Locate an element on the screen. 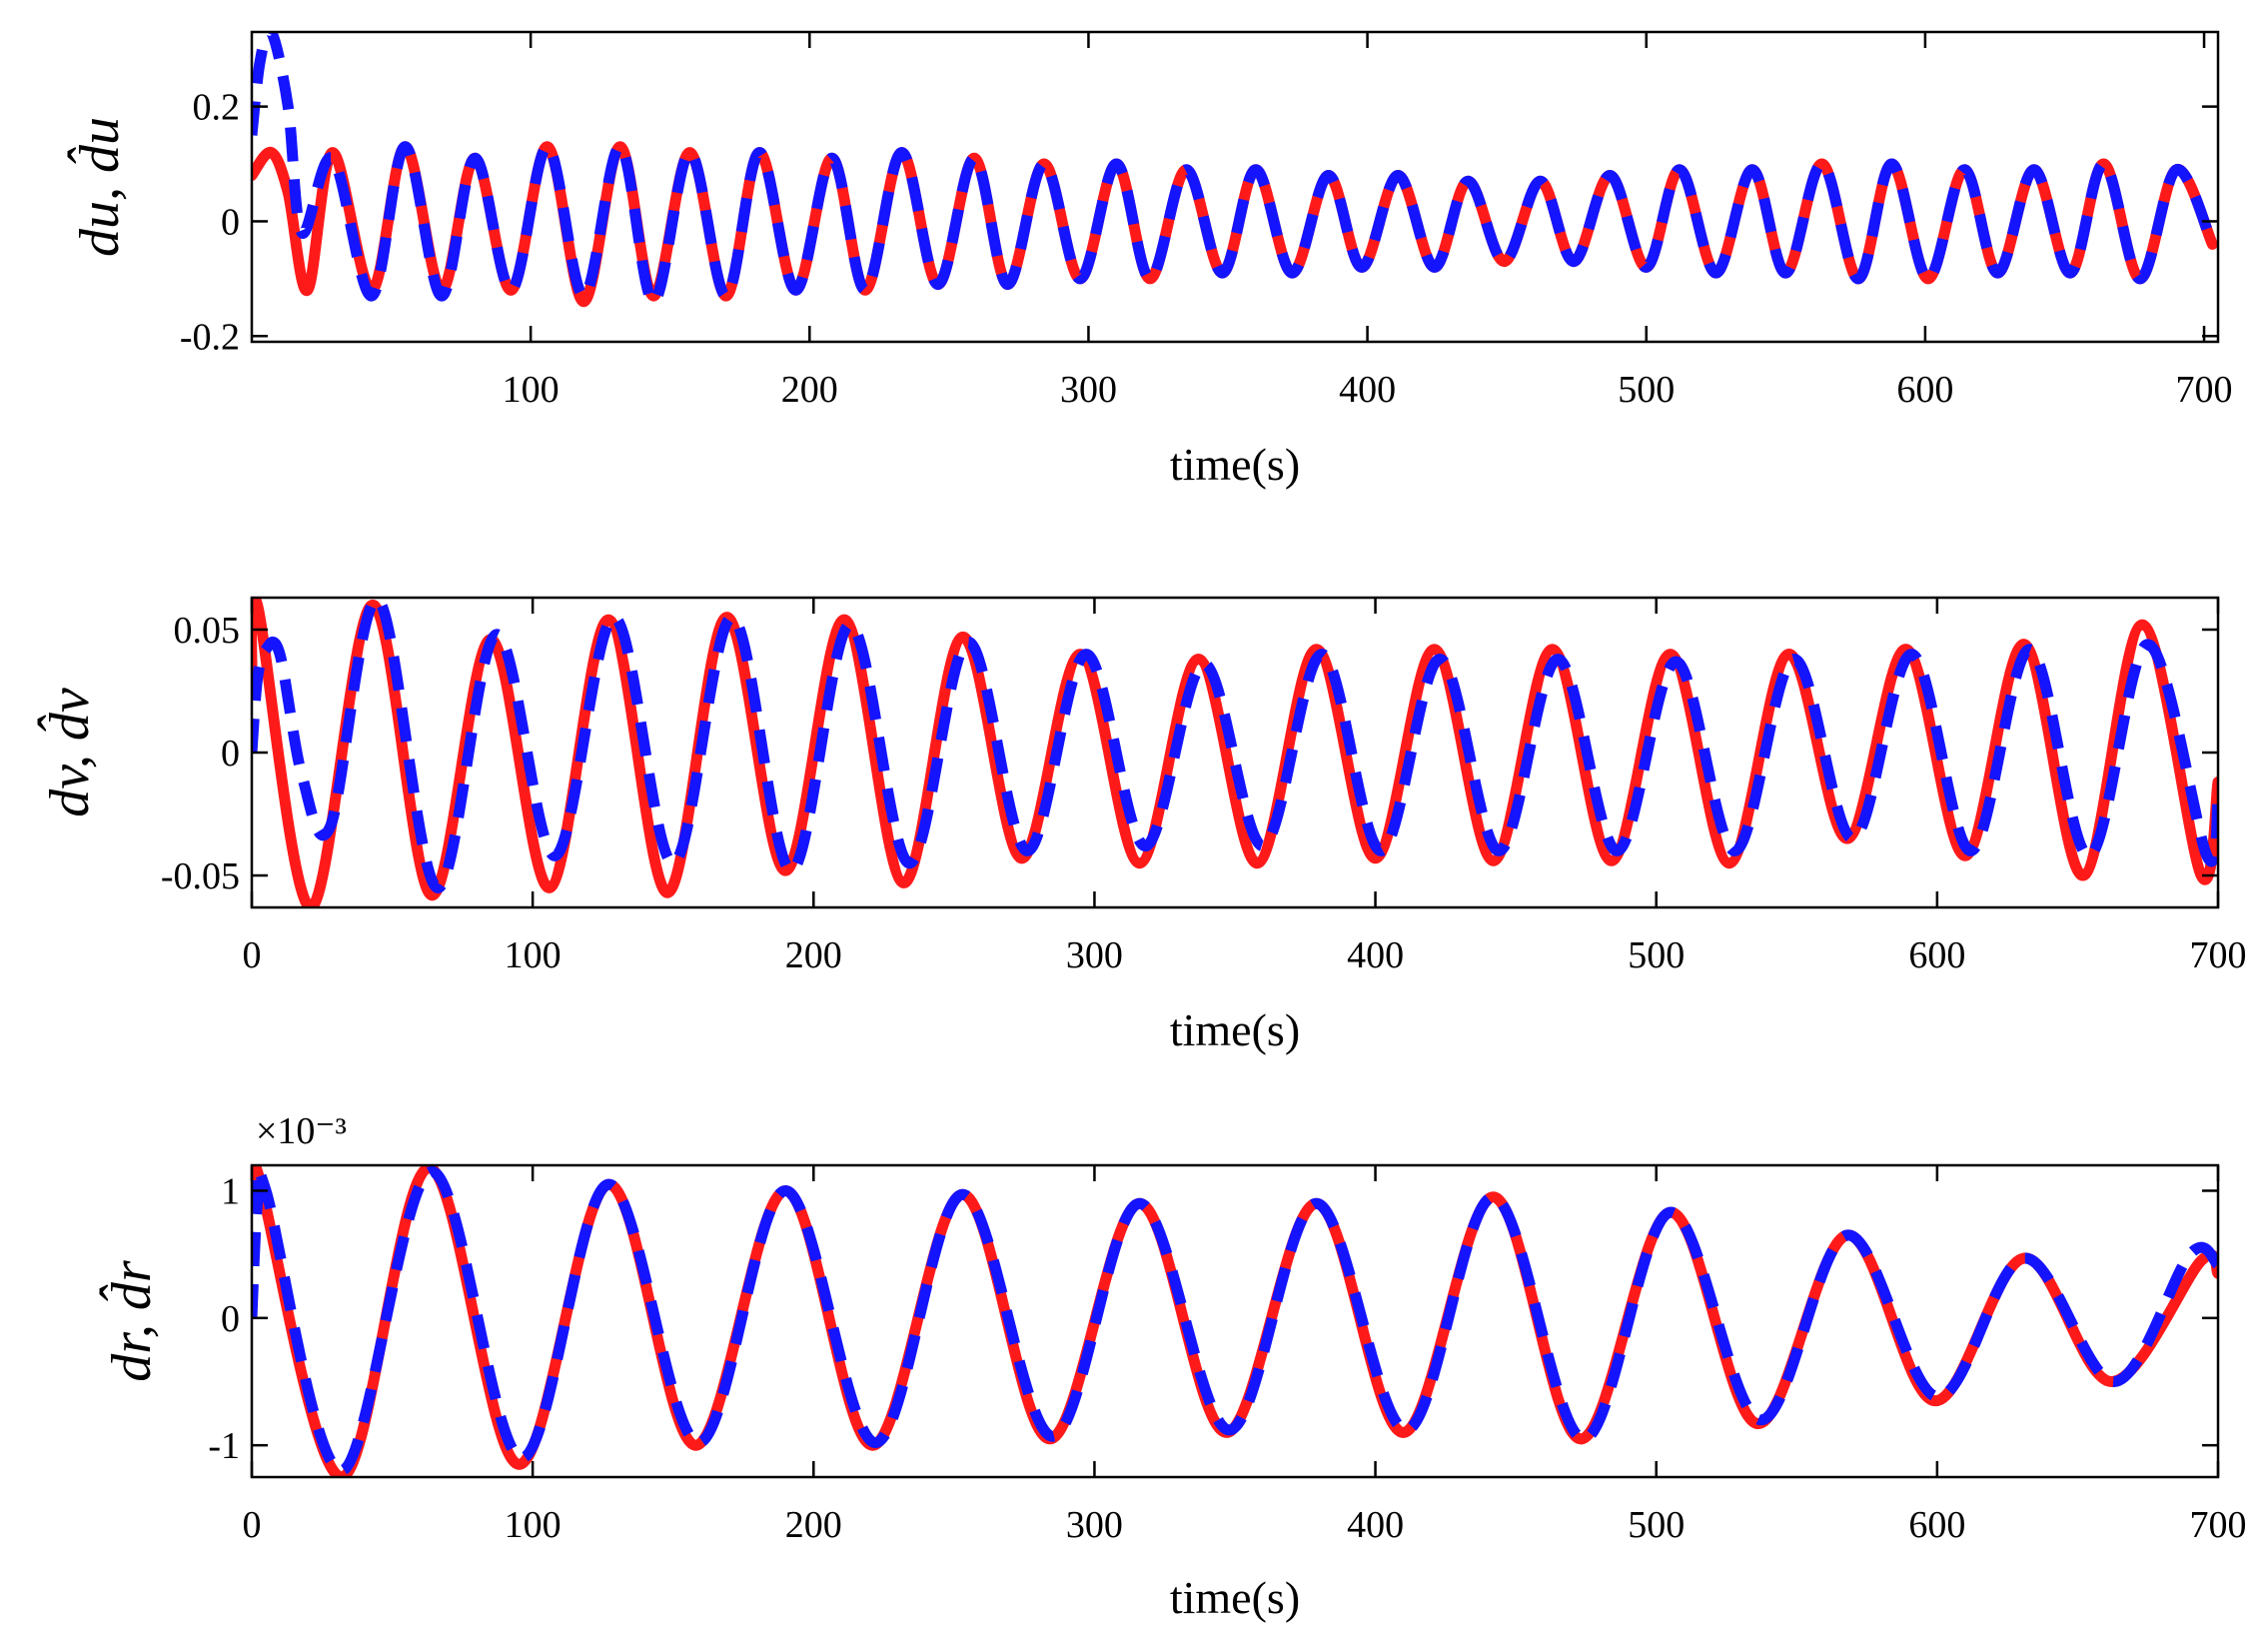  y-tick-label-dr: -1 is located at coordinates (224, 1446).